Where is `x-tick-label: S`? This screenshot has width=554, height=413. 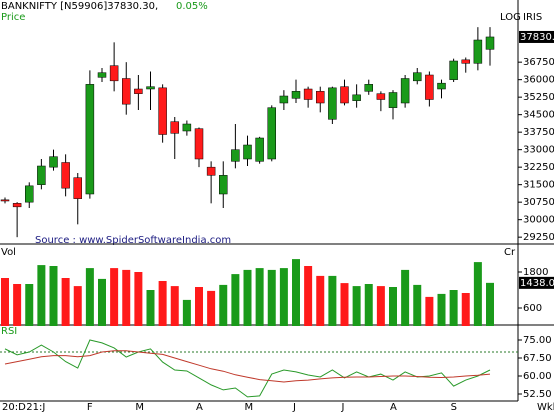 x-tick-label: S is located at coordinates (454, 407).